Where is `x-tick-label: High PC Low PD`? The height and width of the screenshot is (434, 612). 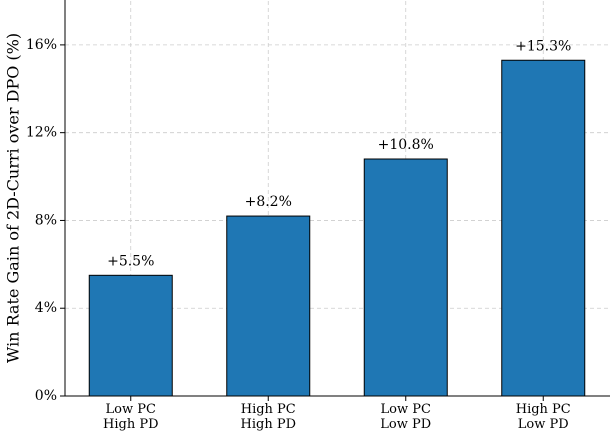 x-tick-label: High PC Low PD is located at coordinates (543, 417).